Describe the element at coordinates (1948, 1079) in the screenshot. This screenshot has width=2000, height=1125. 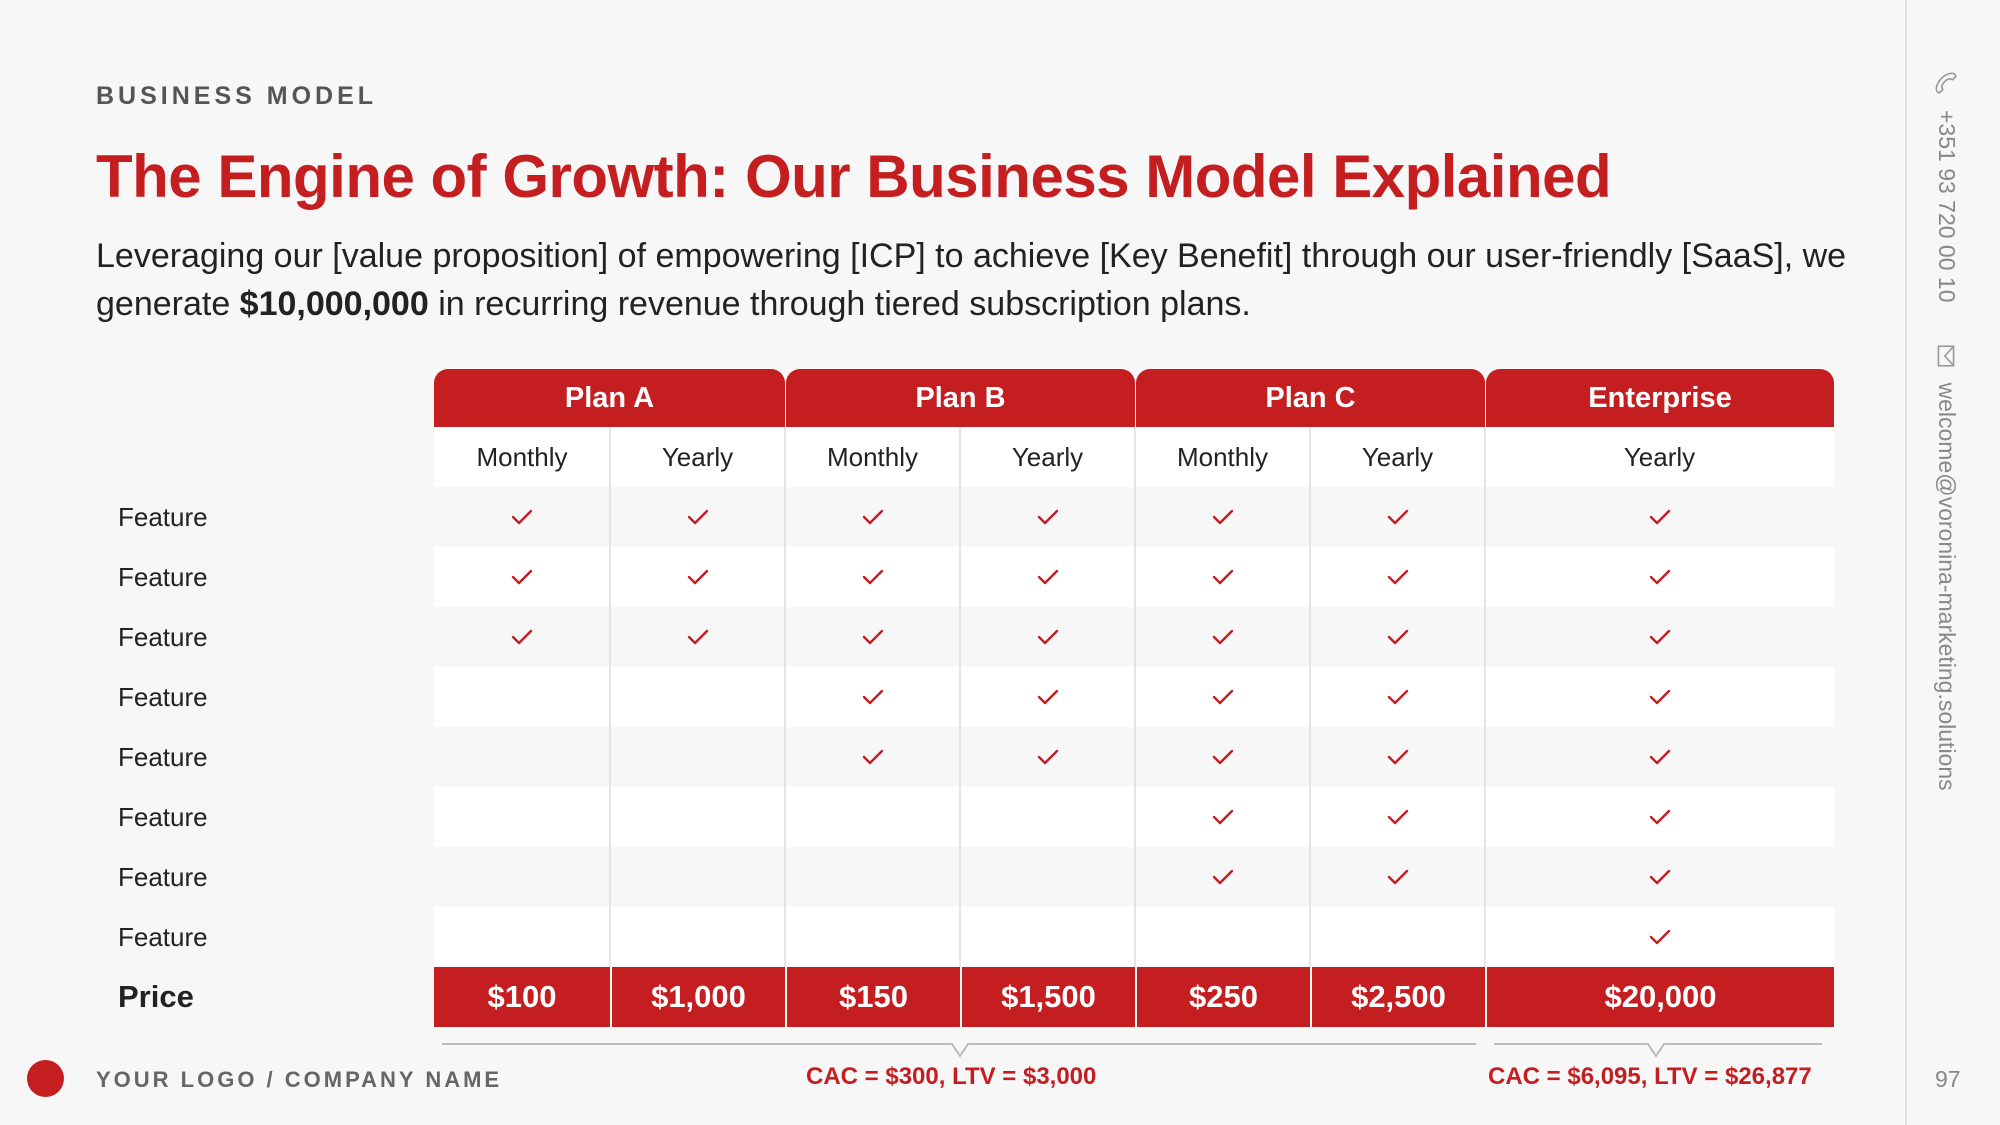
I see `page-number: 97` at that location.